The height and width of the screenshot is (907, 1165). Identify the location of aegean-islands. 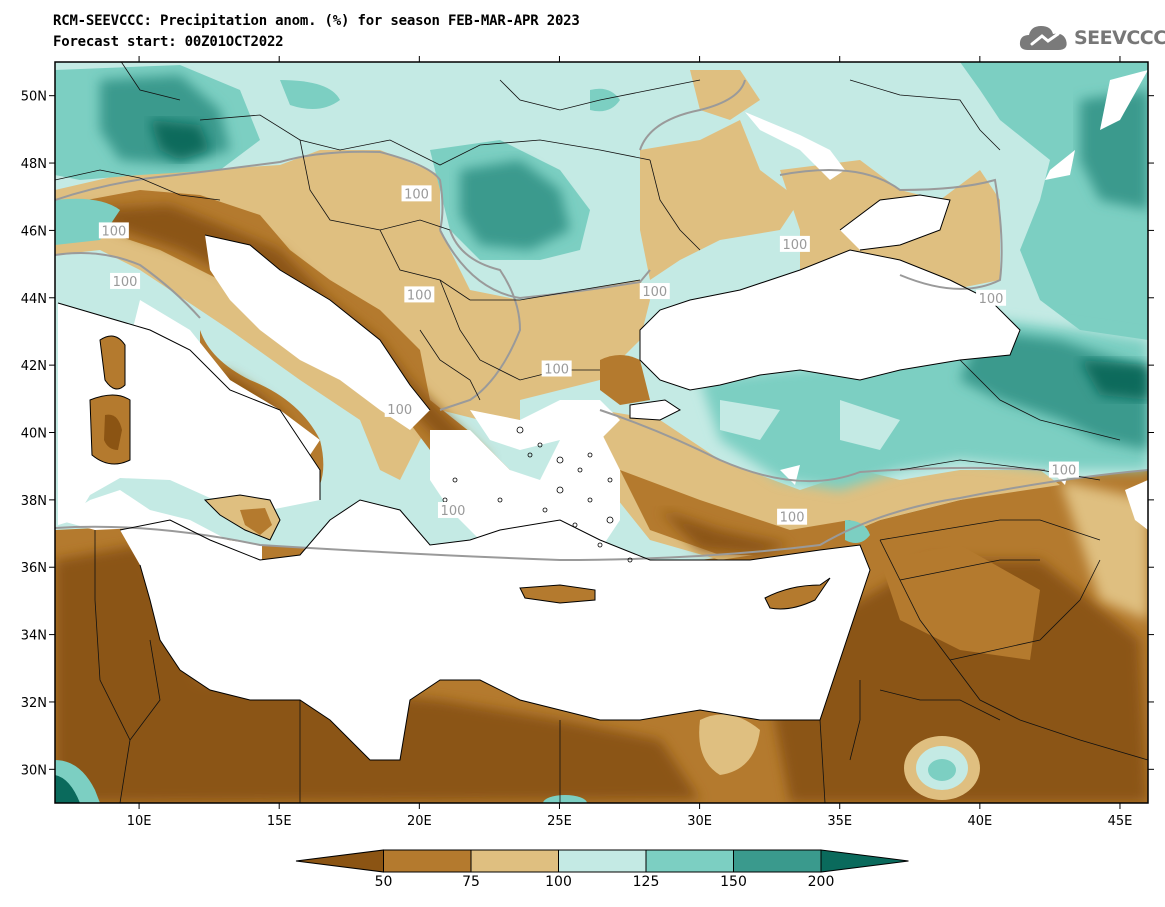
(537, 494).